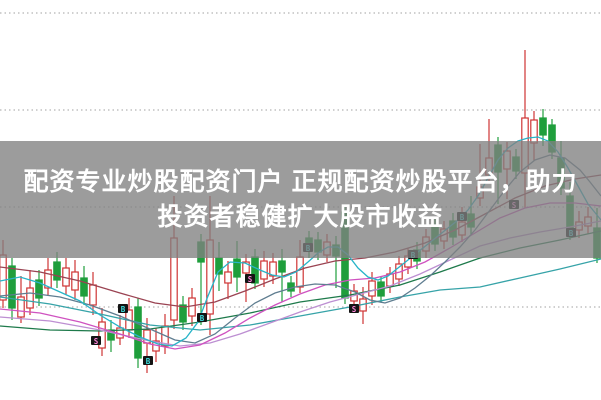  Describe the element at coordinates (300, 181) in the screenshot. I see `banner-title-line-1: 配资专业炒股配资门户 正规配资炒股平台，助力` at that location.